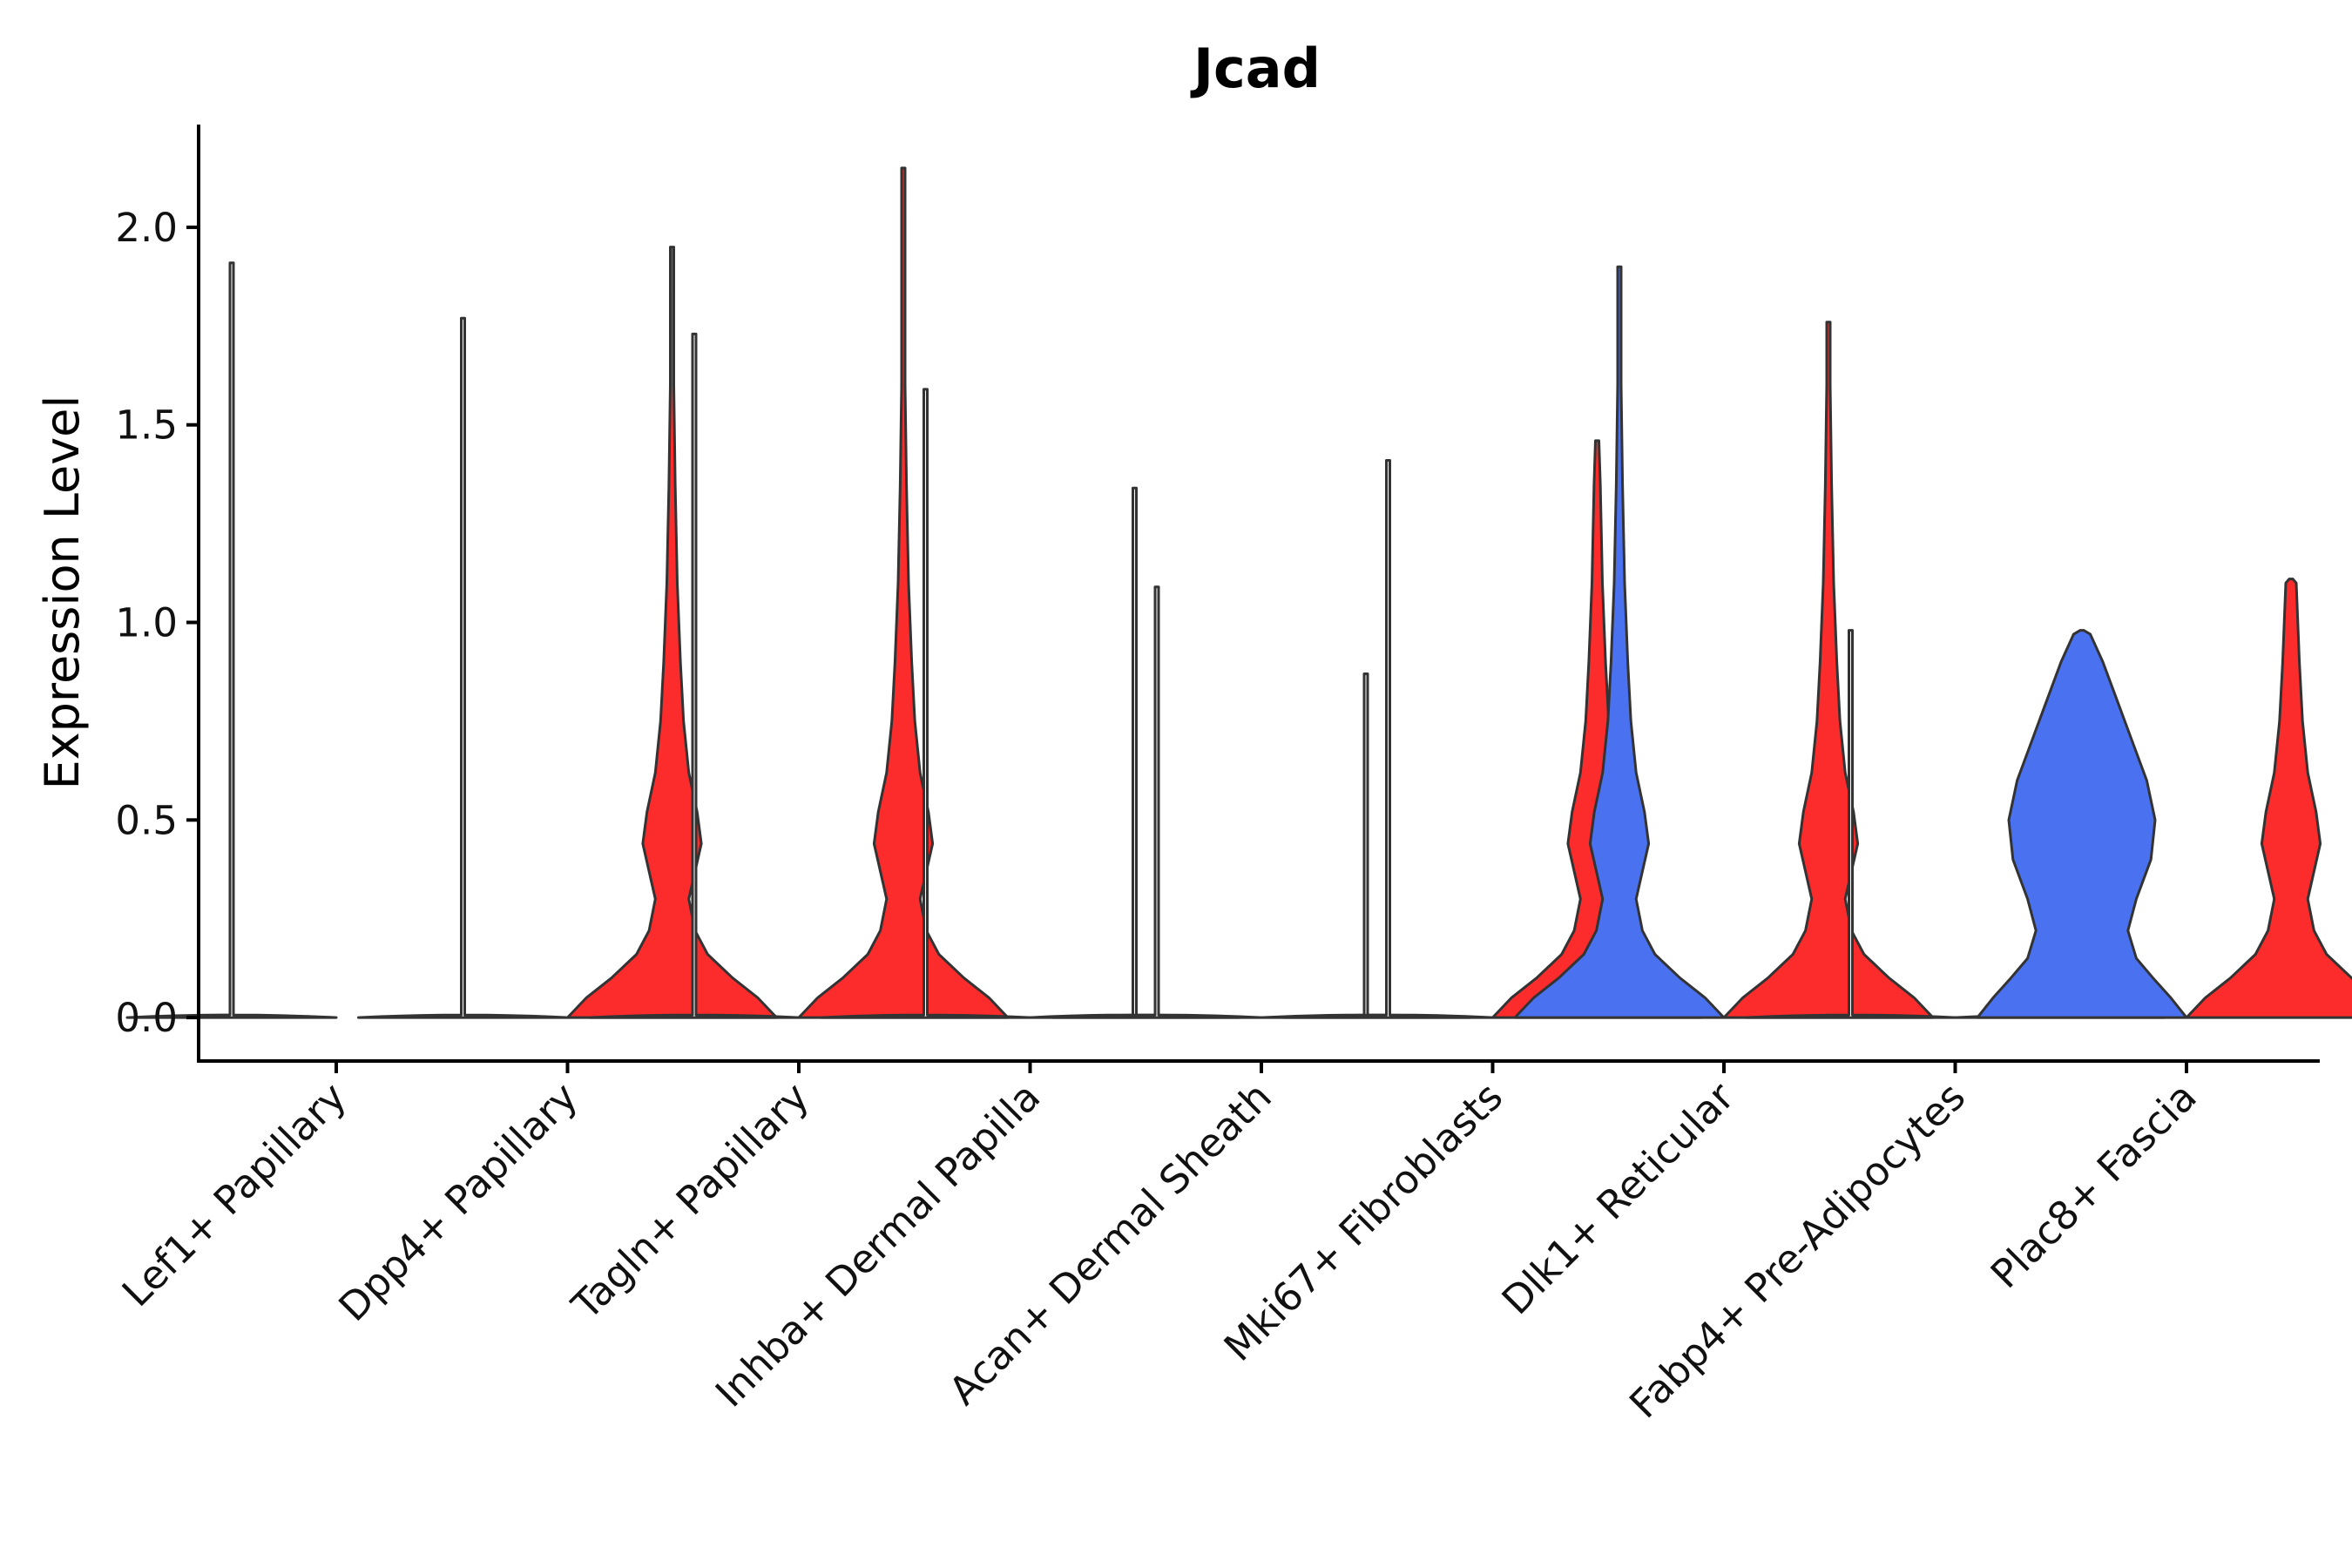 The image size is (2352, 1568). Describe the element at coordinates (234, 1194) in the screenshot. I see `x-tick-label: Lef1+ Papillary` at that location.